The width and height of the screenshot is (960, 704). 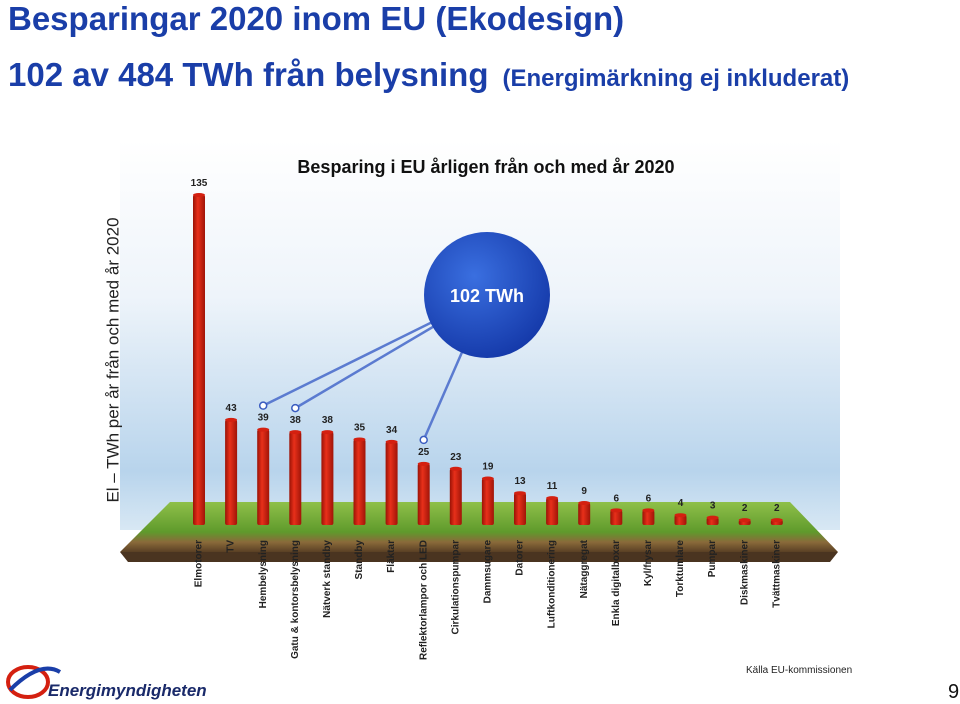 What do you see at coordinates (295, 599) in the screenshot?
I see `x-tick-label: Gatu & kontorsbelysning` at bounding box center [295, 599].